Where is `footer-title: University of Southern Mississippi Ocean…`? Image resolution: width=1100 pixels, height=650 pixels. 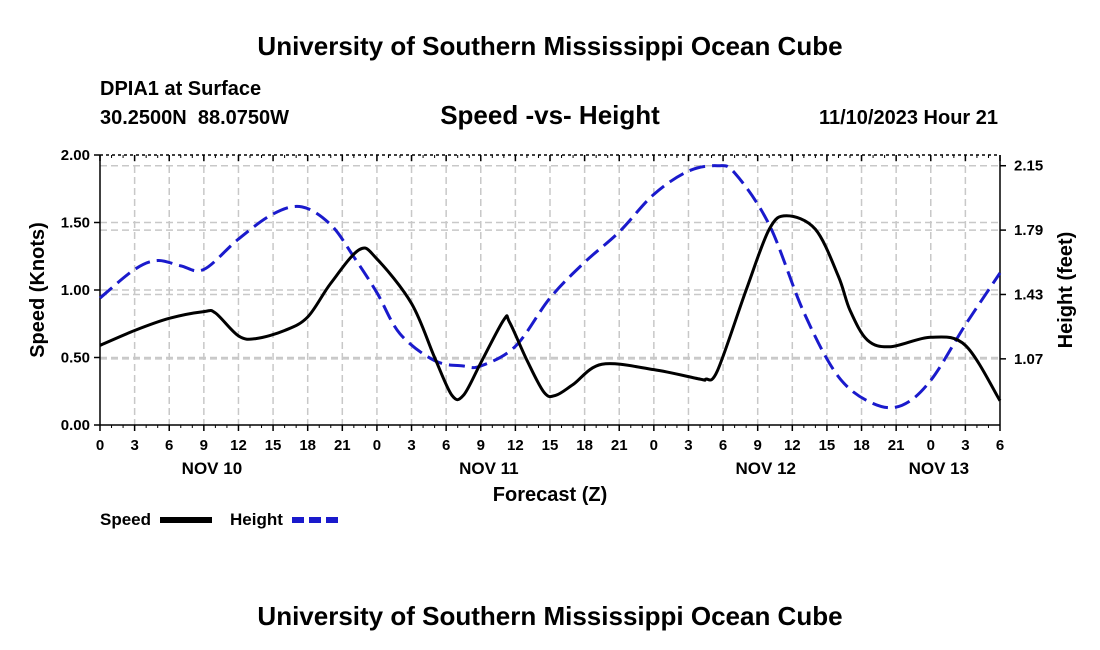 footer-title: University of Southern Mississippi Ocean… is located at coordinates (549, 616).